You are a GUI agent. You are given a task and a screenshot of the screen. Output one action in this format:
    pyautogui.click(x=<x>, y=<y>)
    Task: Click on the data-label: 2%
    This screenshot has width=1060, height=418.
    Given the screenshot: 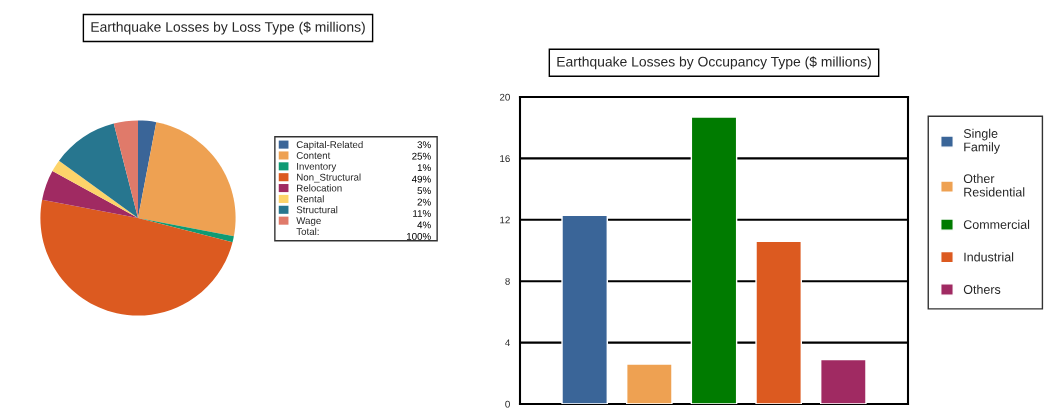 What is the action you would take?
    pyautogui.click(x=424, y=202)
    